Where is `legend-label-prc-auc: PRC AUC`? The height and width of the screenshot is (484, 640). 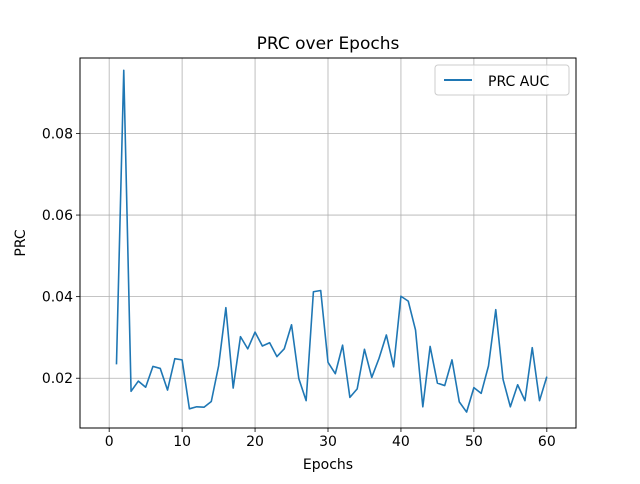
legend-label-prc-auc: PRC AUC is located at coordinates (519, 82).